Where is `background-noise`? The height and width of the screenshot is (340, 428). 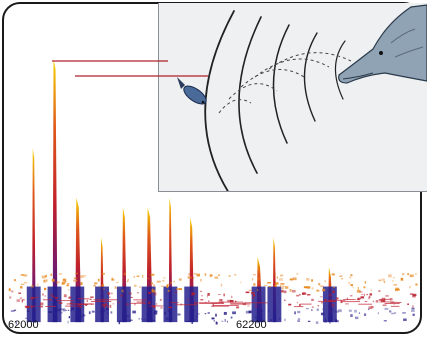
background-noise is located at coordinates (213, 298).